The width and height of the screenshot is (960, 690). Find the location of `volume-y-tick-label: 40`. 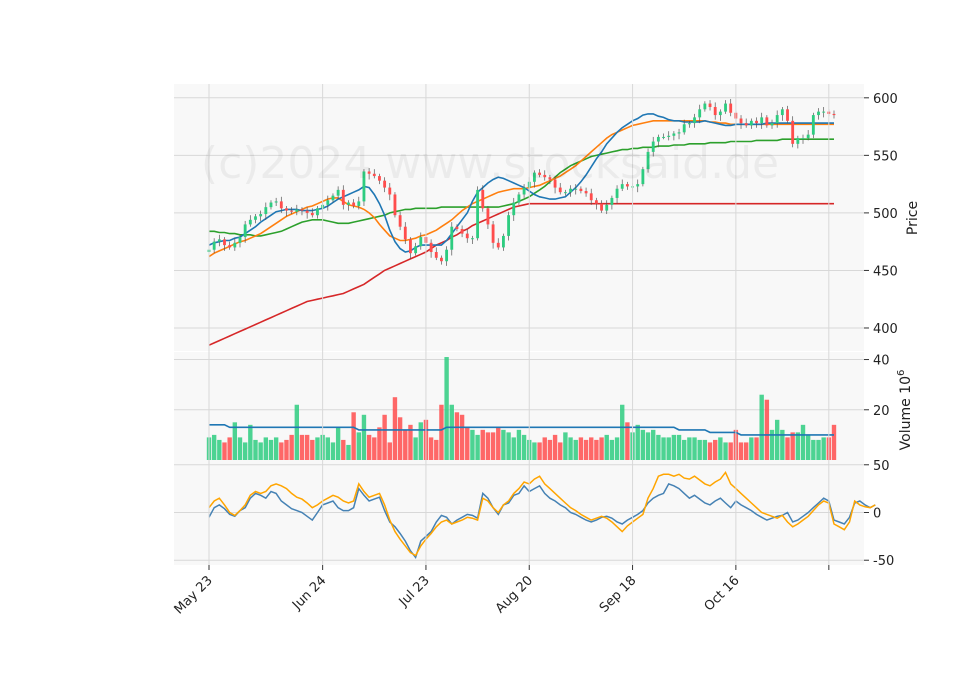

volume-y-tick-label: 40 is located at coordinates (881, 361).